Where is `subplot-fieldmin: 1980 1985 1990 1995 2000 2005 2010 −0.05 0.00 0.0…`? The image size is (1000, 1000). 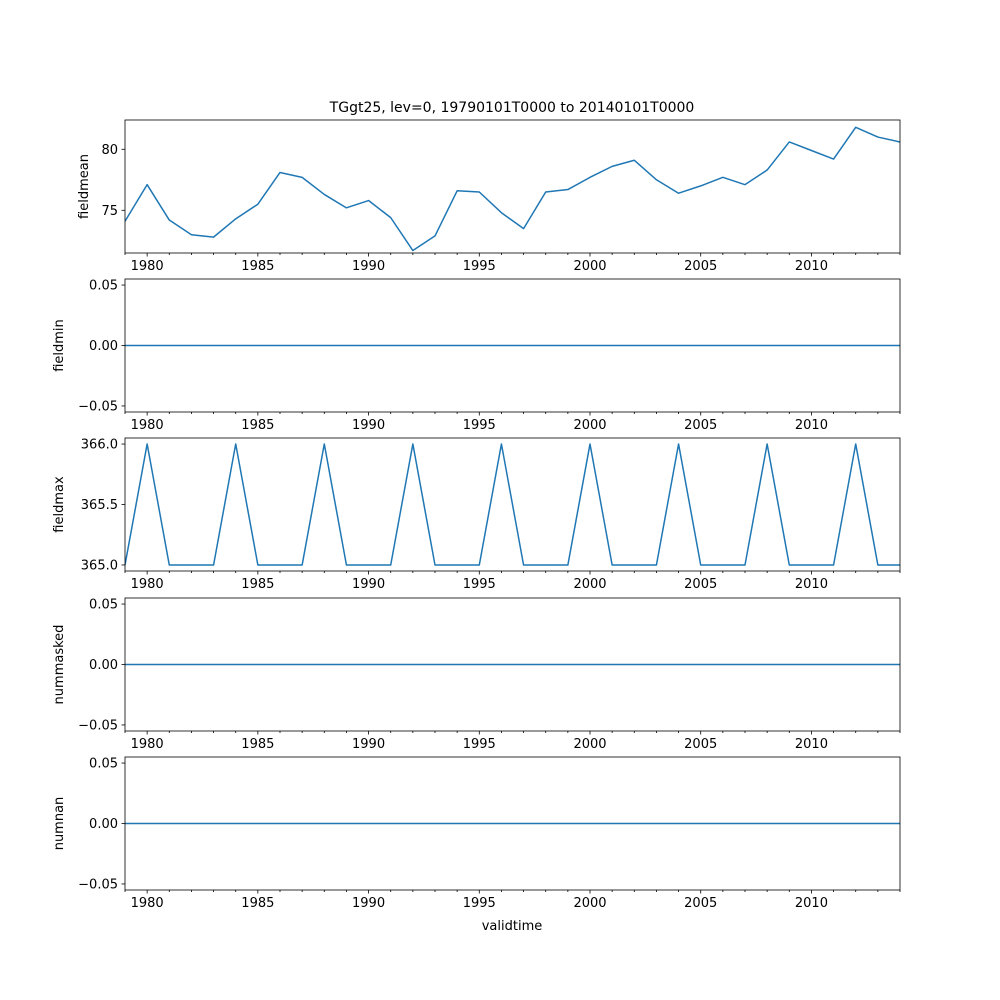 subplot-fieldmin: 1980 1985 1990 1995 2000 2005 2010 −0.05 0.00 0.0… is located at coordinates (476, 355).